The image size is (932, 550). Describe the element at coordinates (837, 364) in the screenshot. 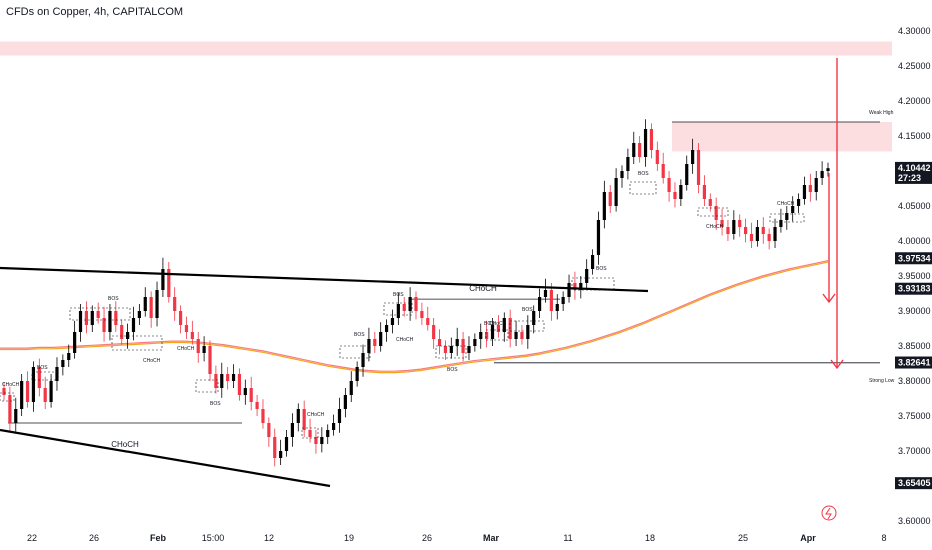

I see `target-arrow-long-head` at that location.